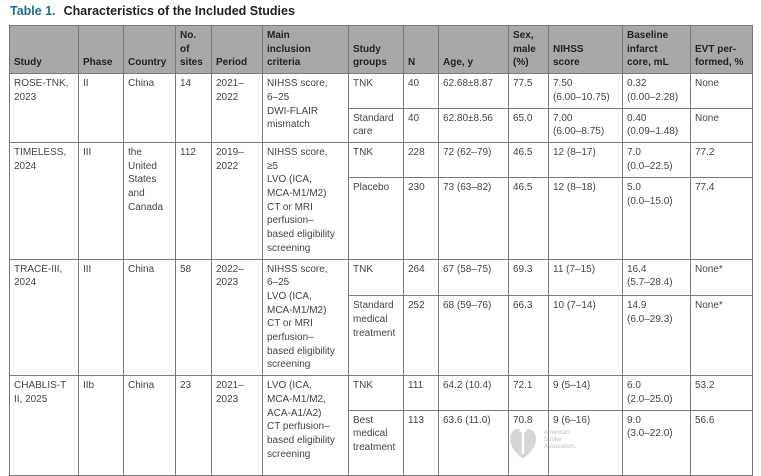 The image size is (761, 476). What do you see at coordinates (556, 433) in the screenshot?
I see `svg-text: American` at bounding box center [556, 433].